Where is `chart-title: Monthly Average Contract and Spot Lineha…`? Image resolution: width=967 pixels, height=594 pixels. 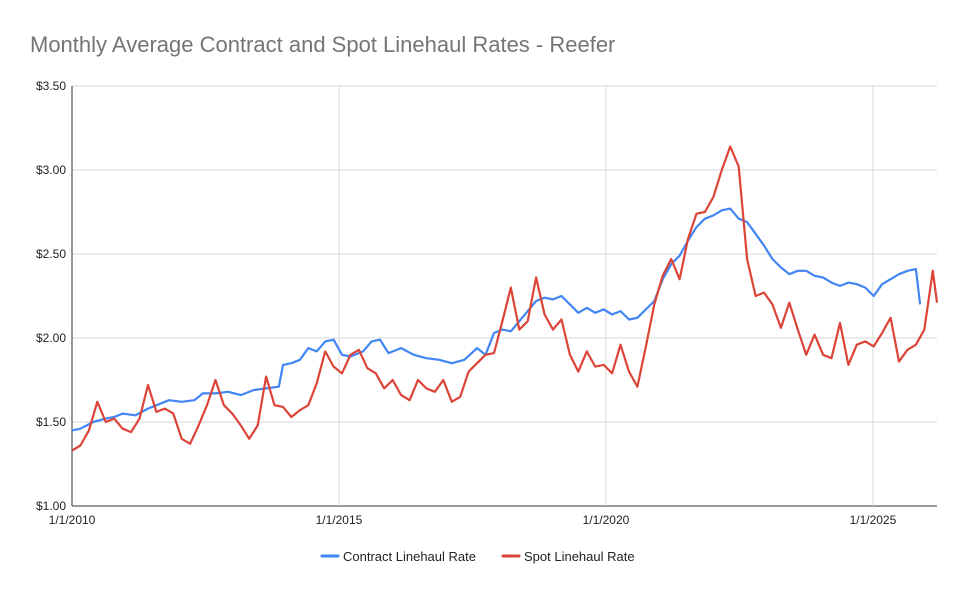
chart-title: Monthly Average Contract and Spot Lineha… is located at coordinates (322, 44).